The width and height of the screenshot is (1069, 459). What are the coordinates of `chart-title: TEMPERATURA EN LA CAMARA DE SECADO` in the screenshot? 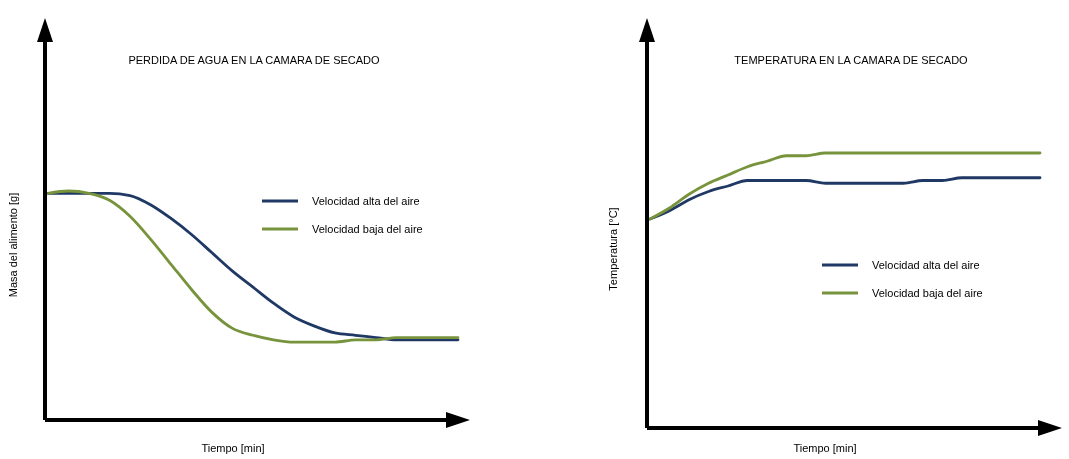 It's located at (851, 60).